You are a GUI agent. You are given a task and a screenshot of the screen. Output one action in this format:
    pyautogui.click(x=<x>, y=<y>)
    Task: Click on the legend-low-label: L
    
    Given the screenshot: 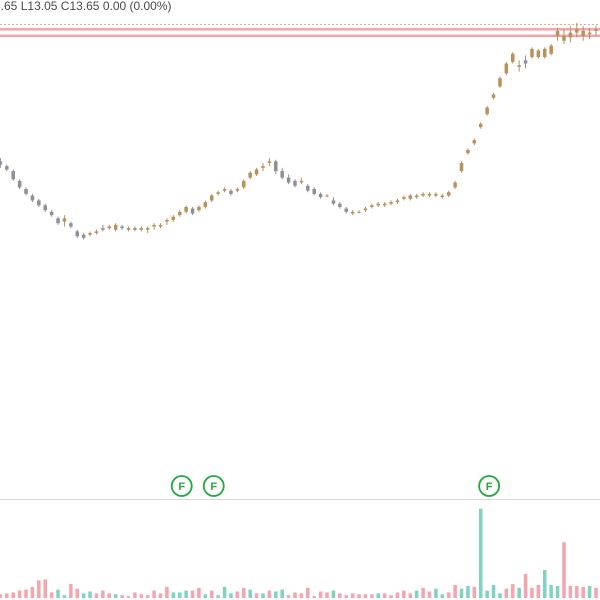 What is the action you would take?
    pyautogui.click(x=24, y=6)
    